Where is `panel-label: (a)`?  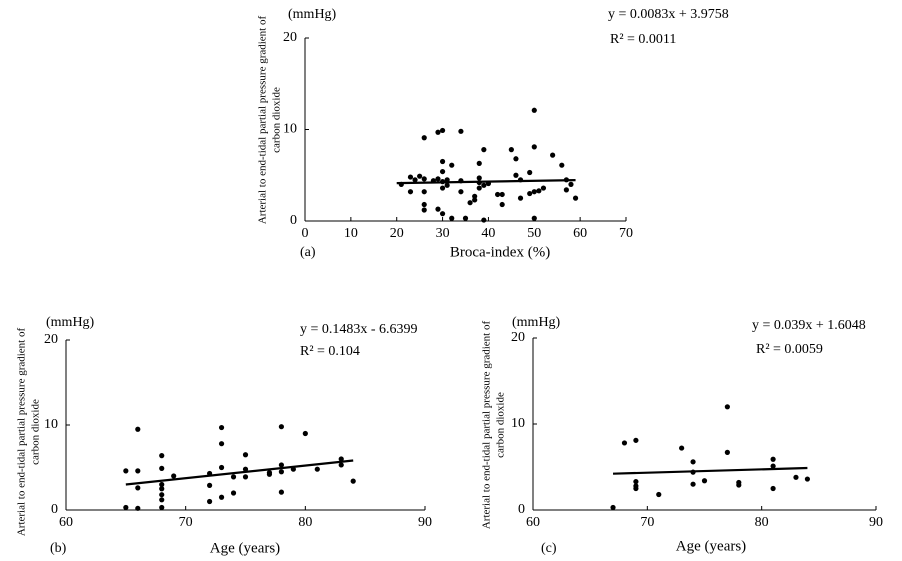 panel-label: (a) is located at coordinates (308, 252).